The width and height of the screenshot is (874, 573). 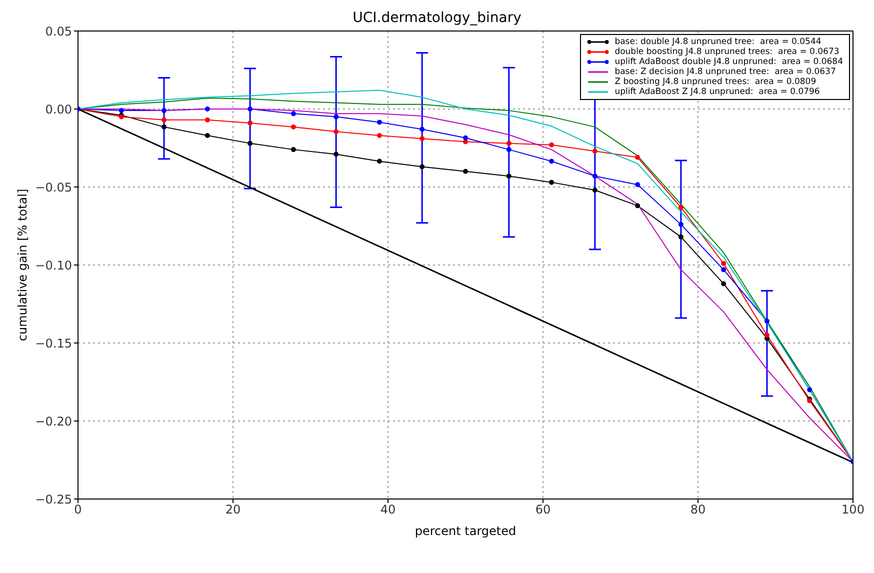 I want to click on y-tick-label: −0.10, so click(x=53, y=265).